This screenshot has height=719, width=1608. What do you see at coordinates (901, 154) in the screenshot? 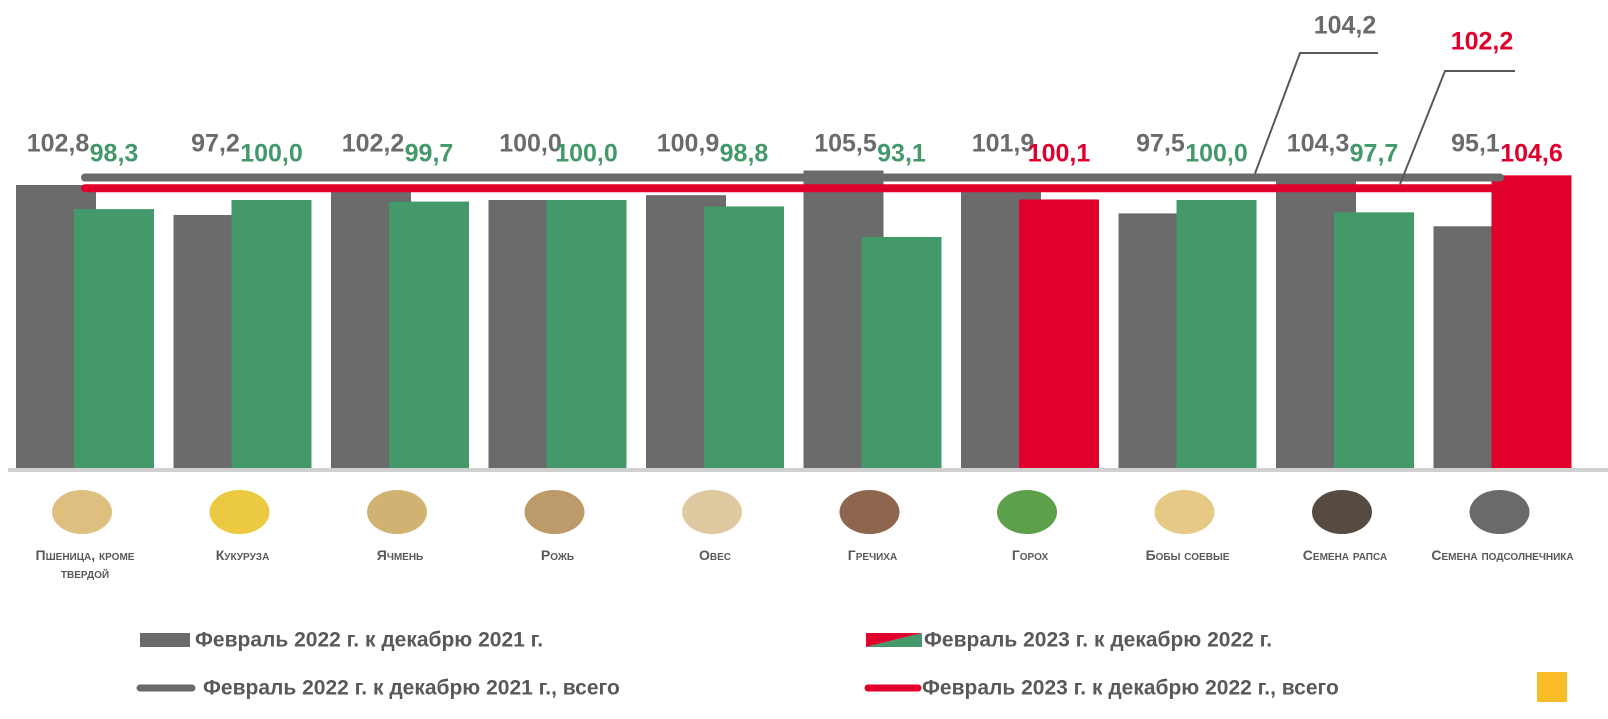
I see `value-label: 93,1` at bounding box center [901, 154].